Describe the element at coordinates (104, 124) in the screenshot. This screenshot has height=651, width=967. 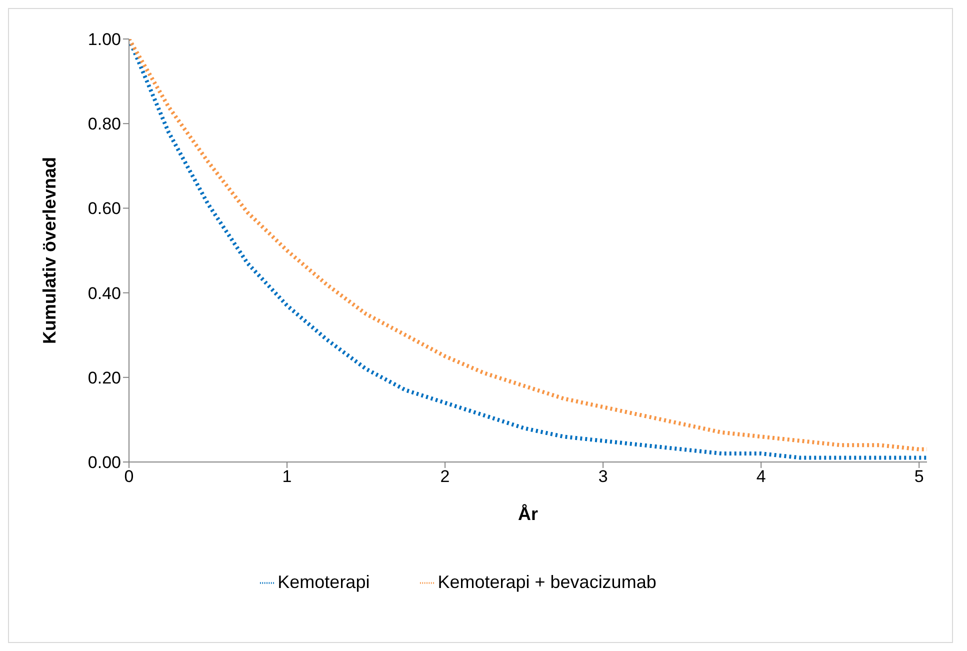
I see `y-tick-label: 0.80` at that location.